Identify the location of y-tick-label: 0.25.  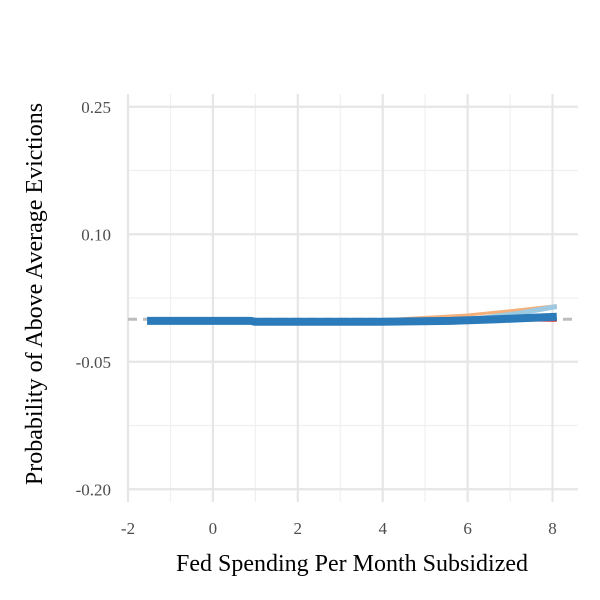
(96, 107).